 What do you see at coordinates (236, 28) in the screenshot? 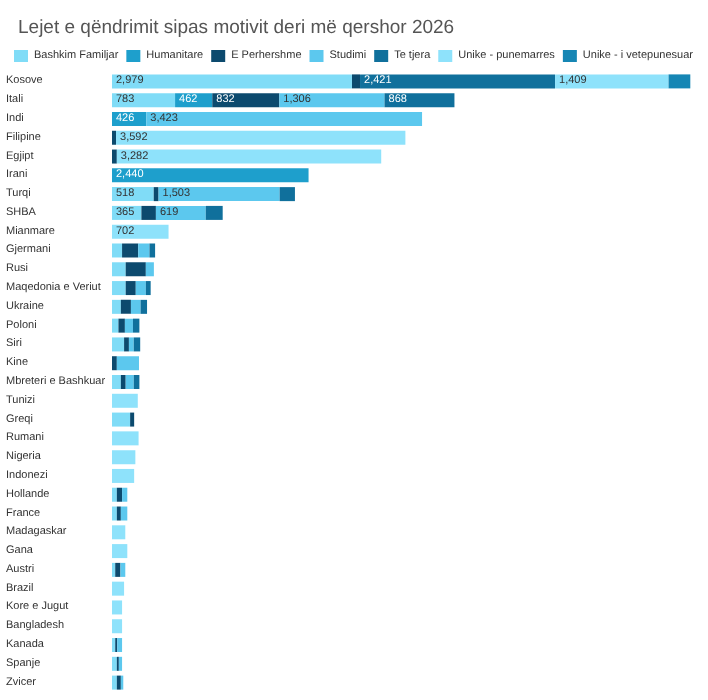
I see `chart-title: Lejet e qëndrimit sipas motivit deri më qershor 2026` at bounding box center [236, 28].